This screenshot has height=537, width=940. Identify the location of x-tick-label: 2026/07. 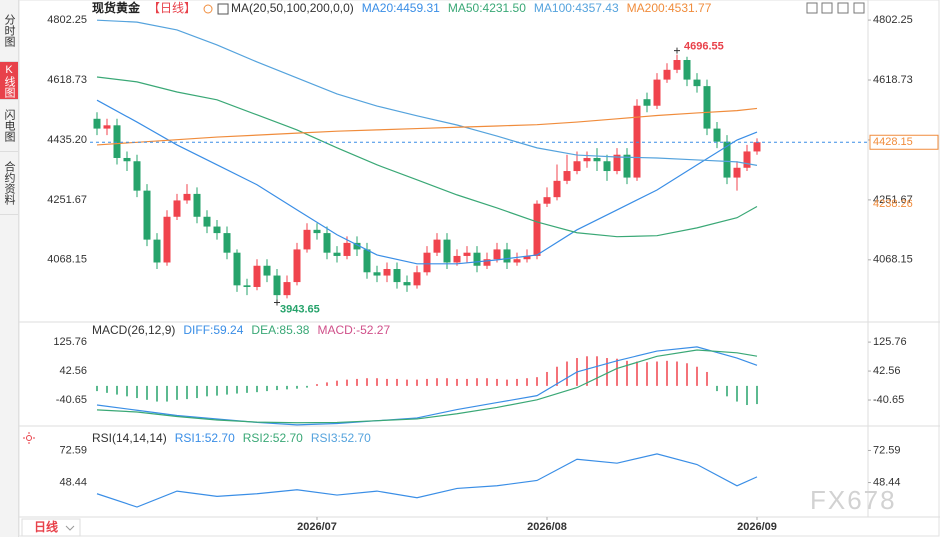
(317, 527).